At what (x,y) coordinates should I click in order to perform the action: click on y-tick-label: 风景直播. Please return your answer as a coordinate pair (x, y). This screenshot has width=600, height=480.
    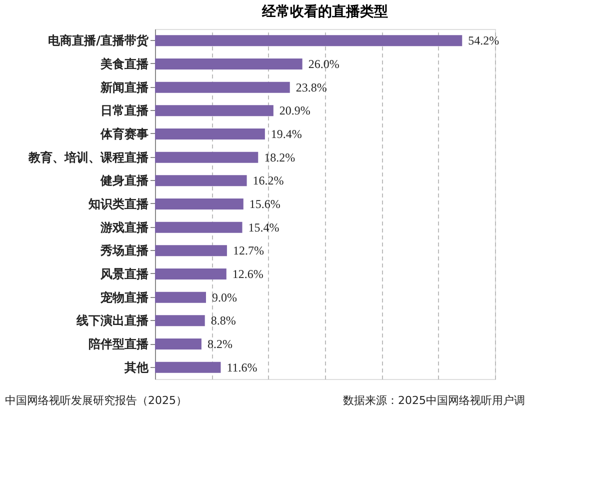
    Looking at the image, I should click on (125, 274).